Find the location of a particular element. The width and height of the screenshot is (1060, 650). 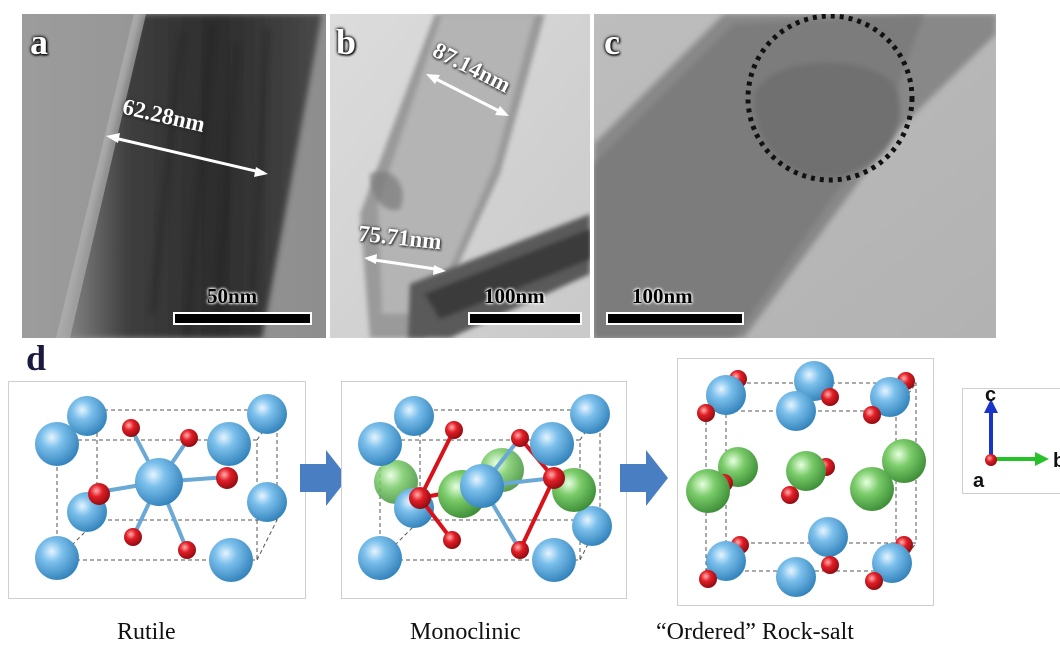

scale-bar-label-c: 100nm is located at coordinates (662, 296).